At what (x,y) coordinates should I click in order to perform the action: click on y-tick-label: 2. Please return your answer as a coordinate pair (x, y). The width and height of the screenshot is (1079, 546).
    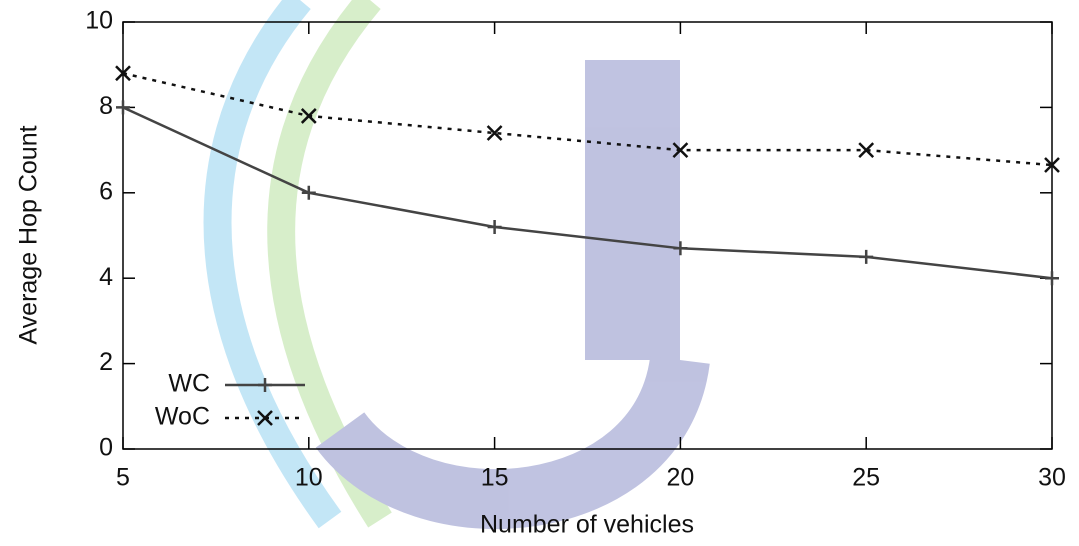
    Looking at the image, I should click on (106, 362).